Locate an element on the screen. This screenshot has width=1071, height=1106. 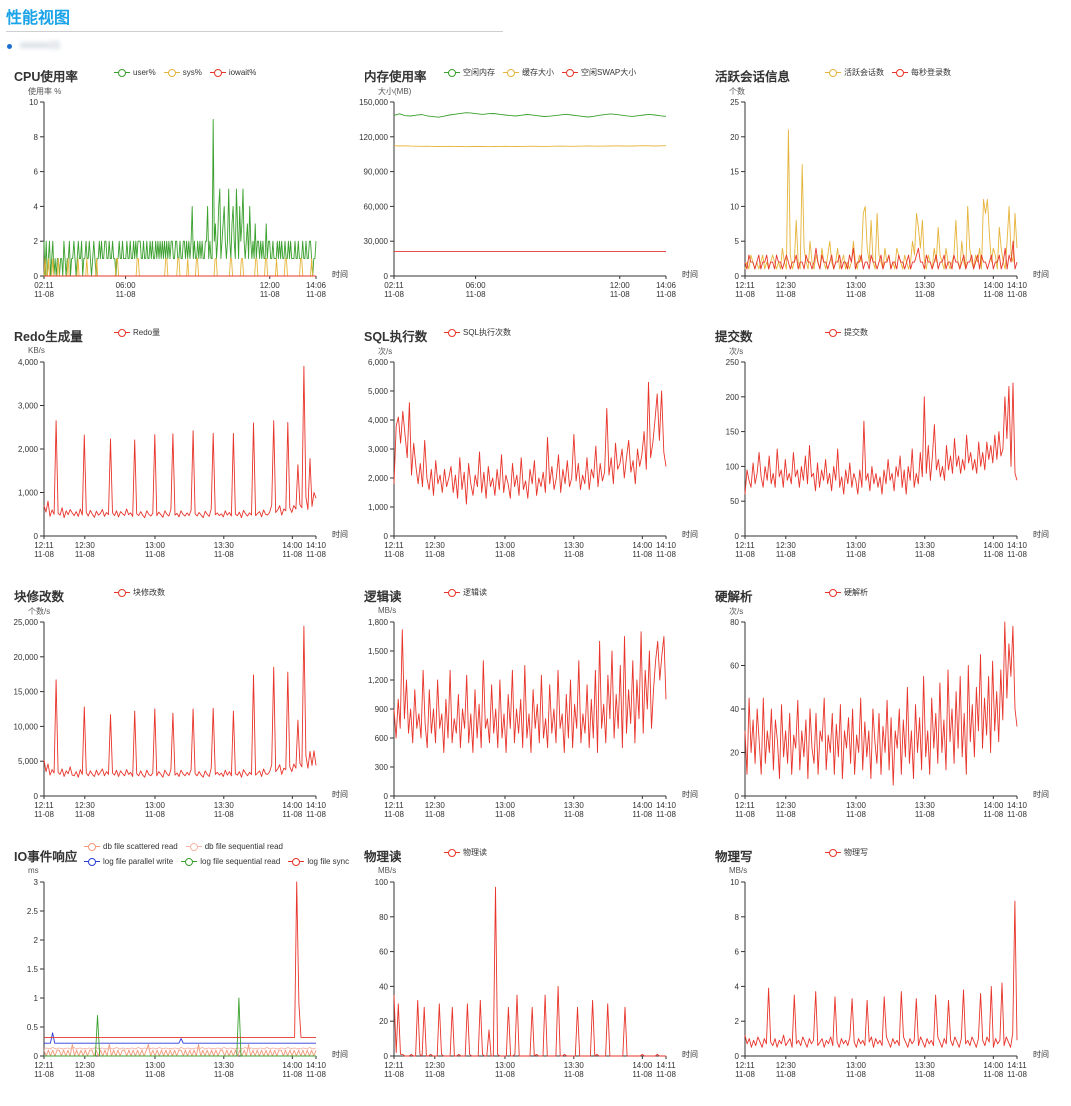
legend-item: 物理读 is located at coordinates (465, 852).